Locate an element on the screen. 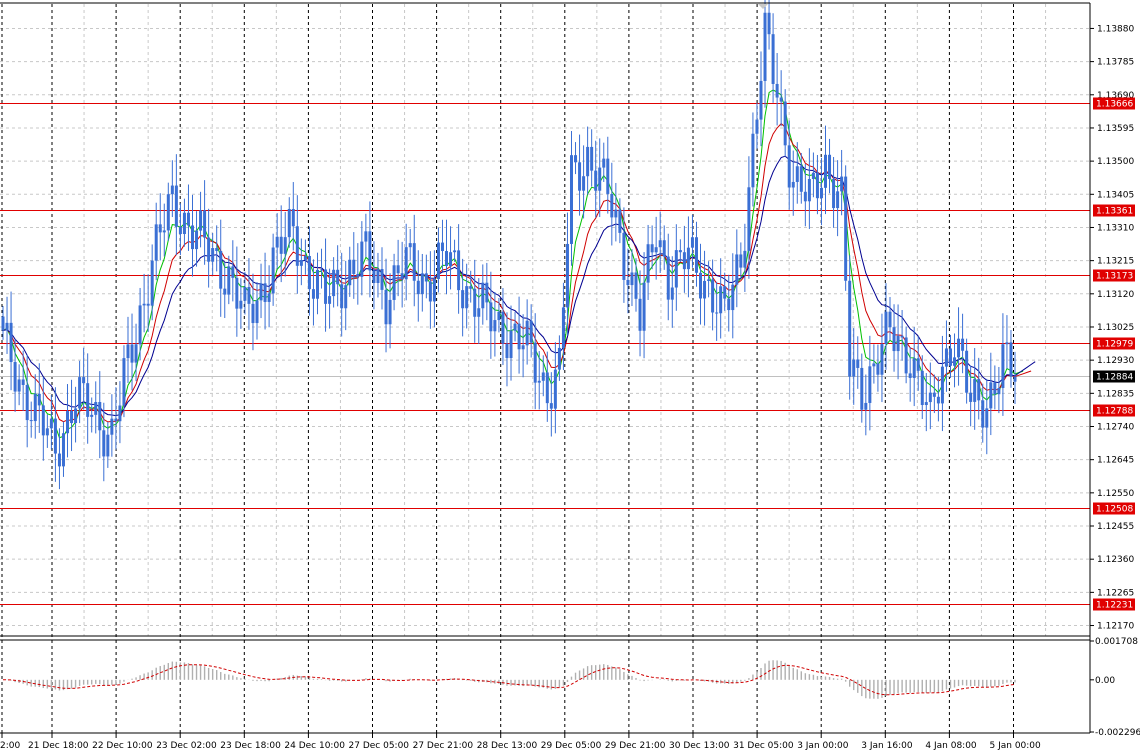 This screenshot has width=1140, height=756. y-tick-label: 1.13880 is located at coordinates (1115, 29).